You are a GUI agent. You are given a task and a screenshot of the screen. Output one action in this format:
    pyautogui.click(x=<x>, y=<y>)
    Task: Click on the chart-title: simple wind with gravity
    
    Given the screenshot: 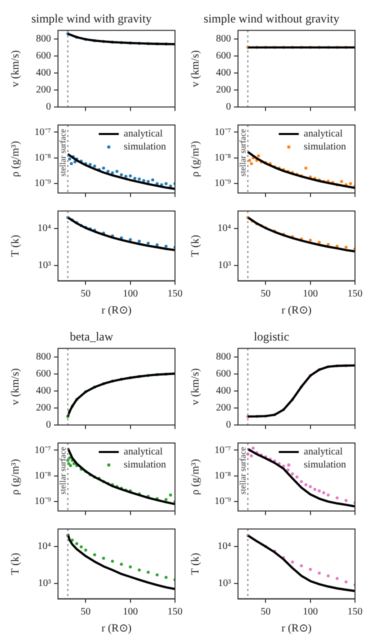 What is the action you would take?
    pyautogui.click(x=91, y=18)
    